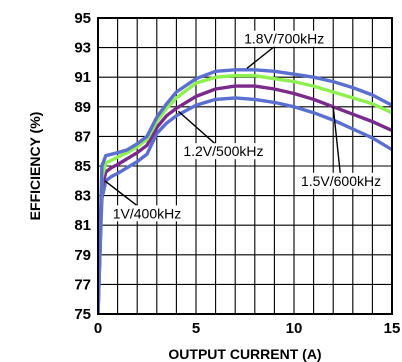  I want to click on y-tick-label: 81, so click(82, 225).